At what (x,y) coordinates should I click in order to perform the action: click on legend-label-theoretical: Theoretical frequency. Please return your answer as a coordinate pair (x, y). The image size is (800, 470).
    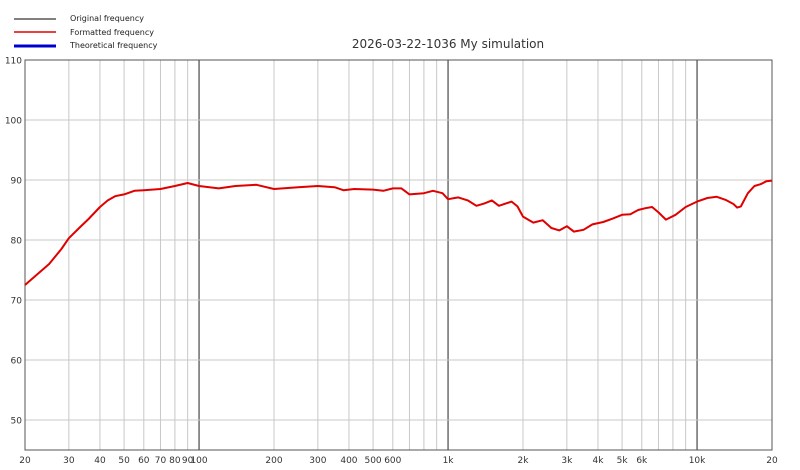
    Looking at the image, I should click on (114, 46).